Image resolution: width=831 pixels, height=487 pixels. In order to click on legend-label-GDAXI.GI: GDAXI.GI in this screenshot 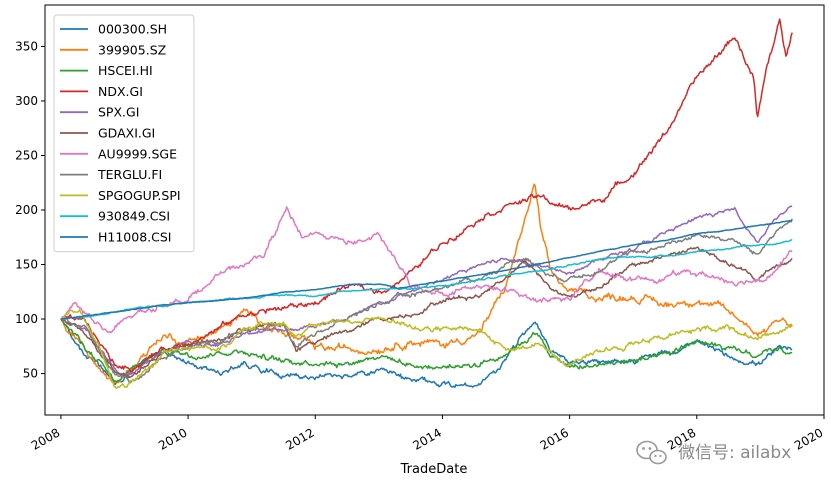, I will do `click(126, 133)`.